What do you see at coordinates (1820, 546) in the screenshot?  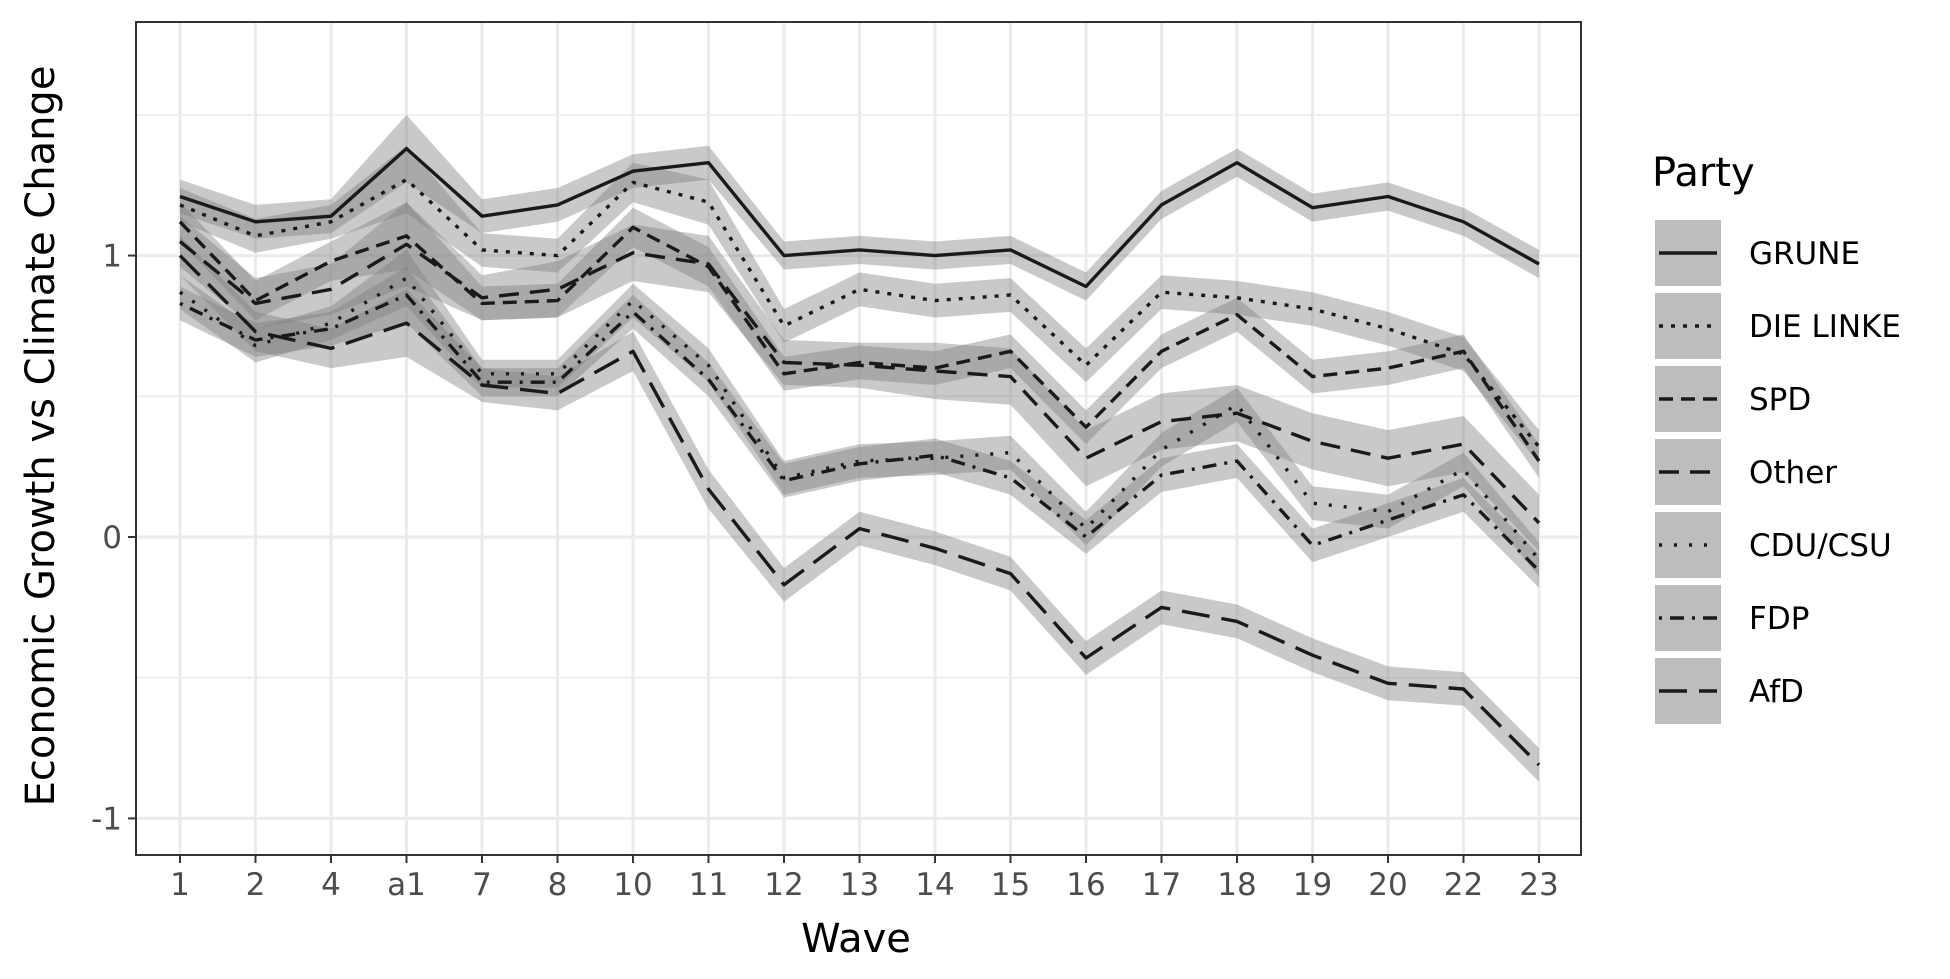 I see `legend-label-cdu-csu: CDU/CSU` at bounding box center [1820, 546].